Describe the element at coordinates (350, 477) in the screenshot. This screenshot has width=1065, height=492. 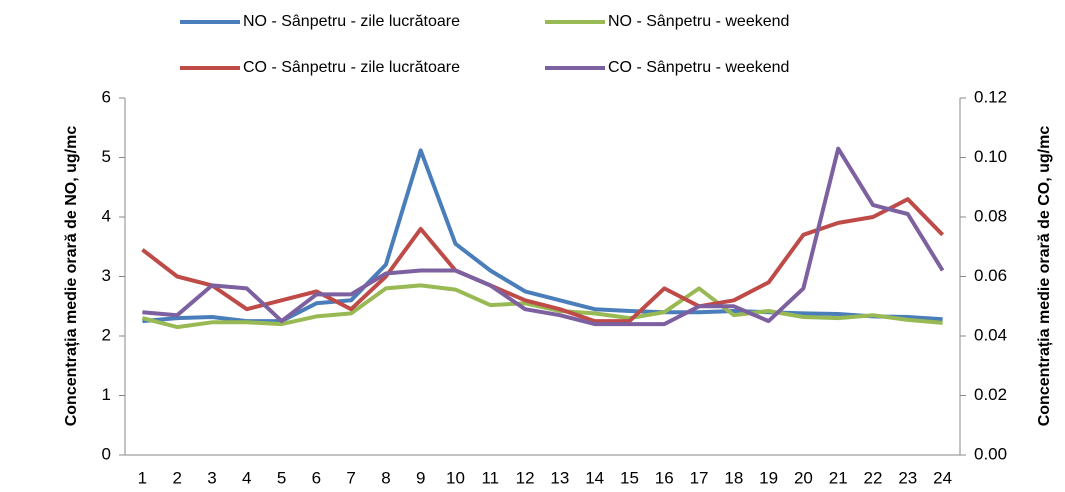
I see `x-tick-label: 7` at that location.